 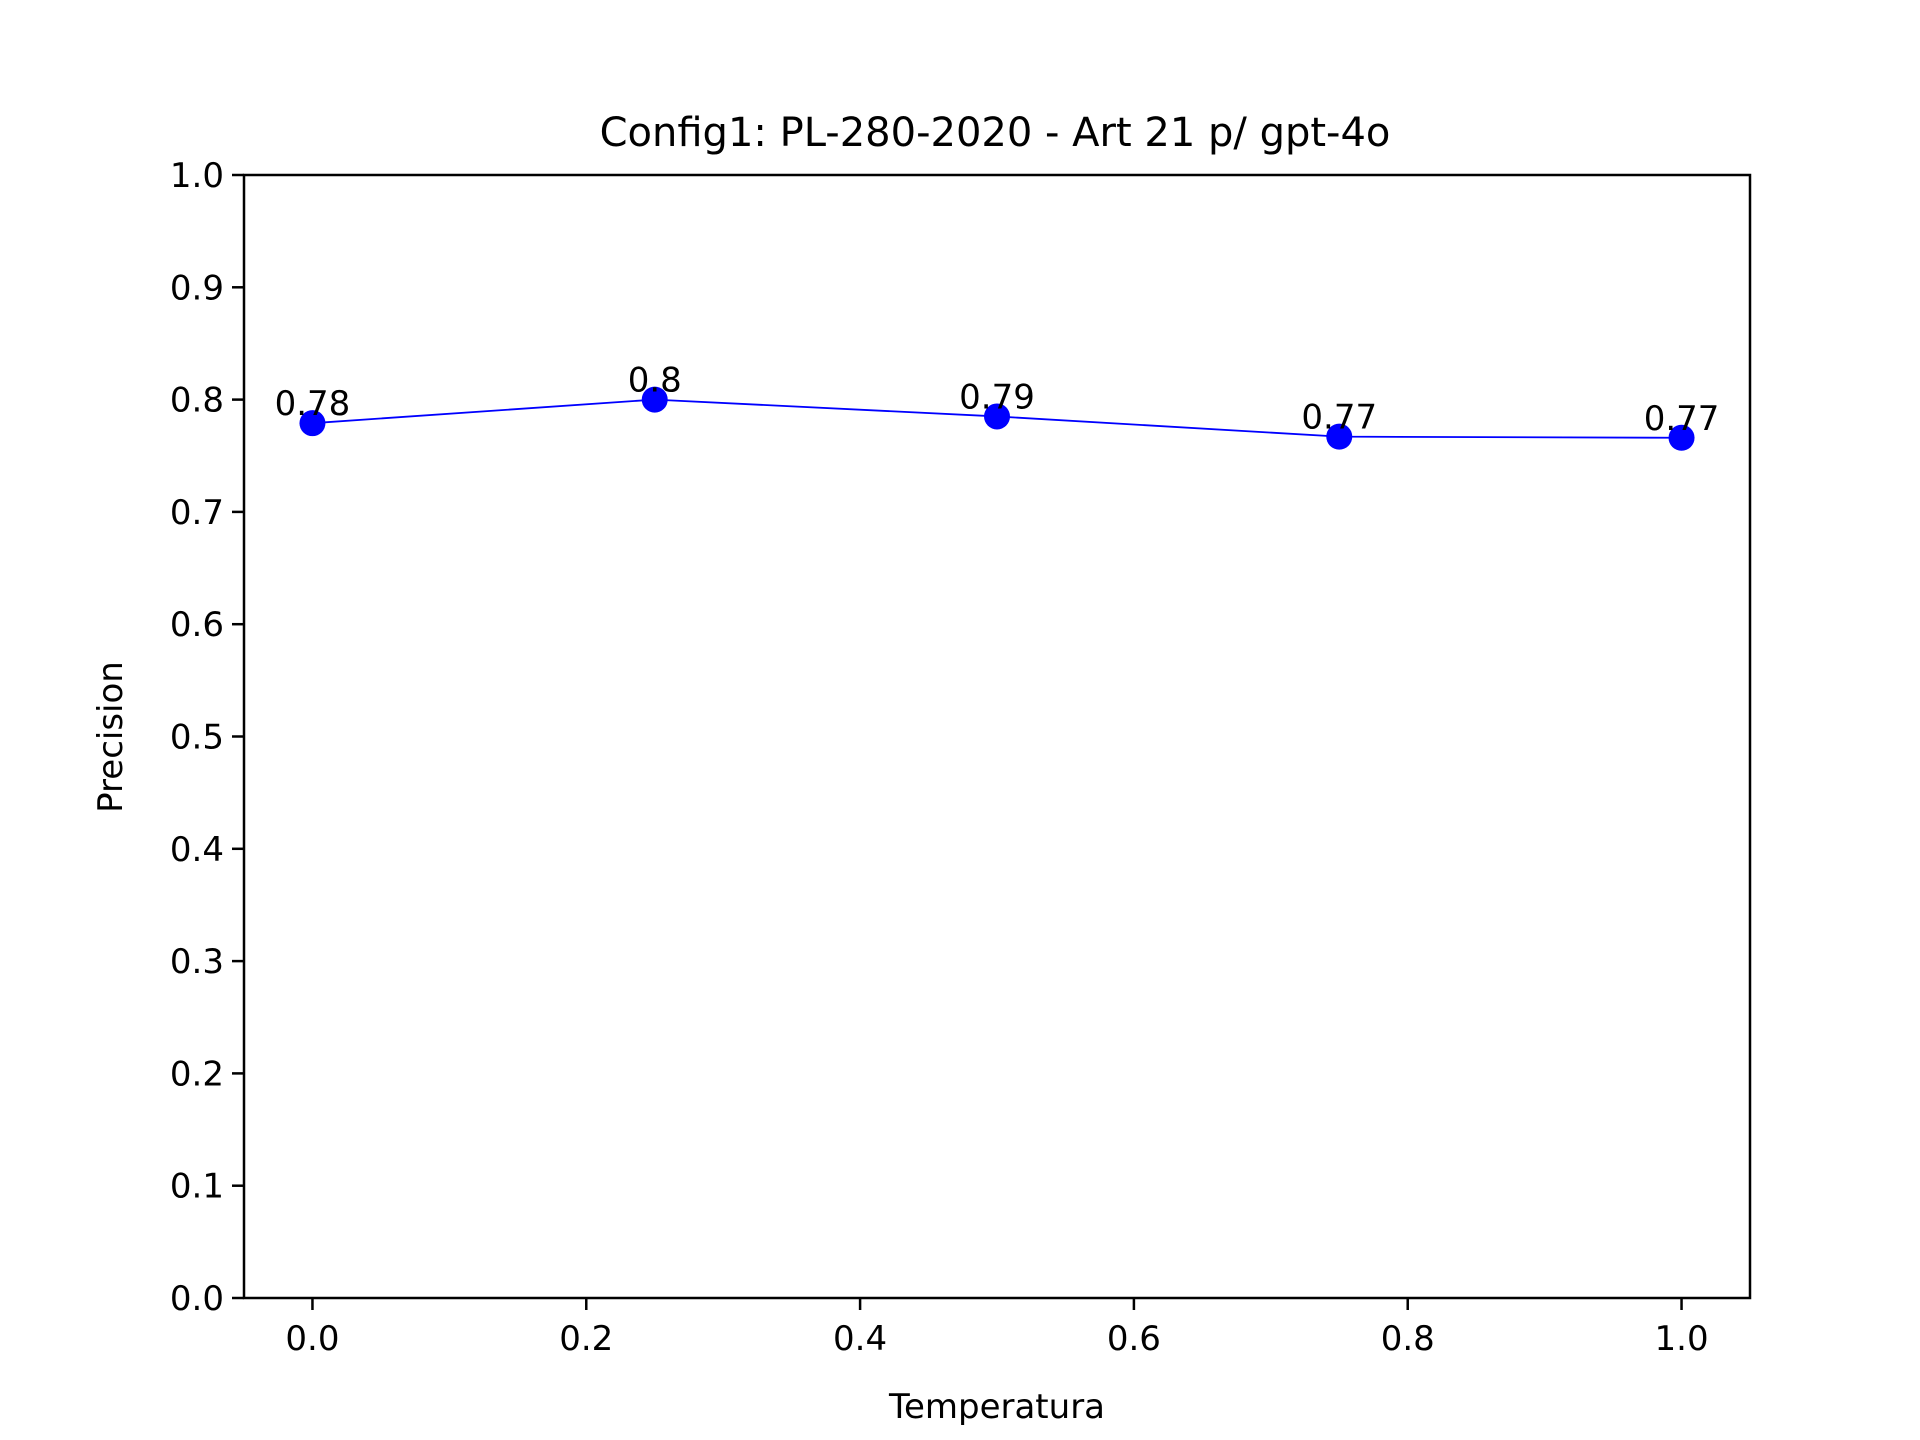 I want to click on x-tick-label: 0.2, so click(x=586, y=1339).